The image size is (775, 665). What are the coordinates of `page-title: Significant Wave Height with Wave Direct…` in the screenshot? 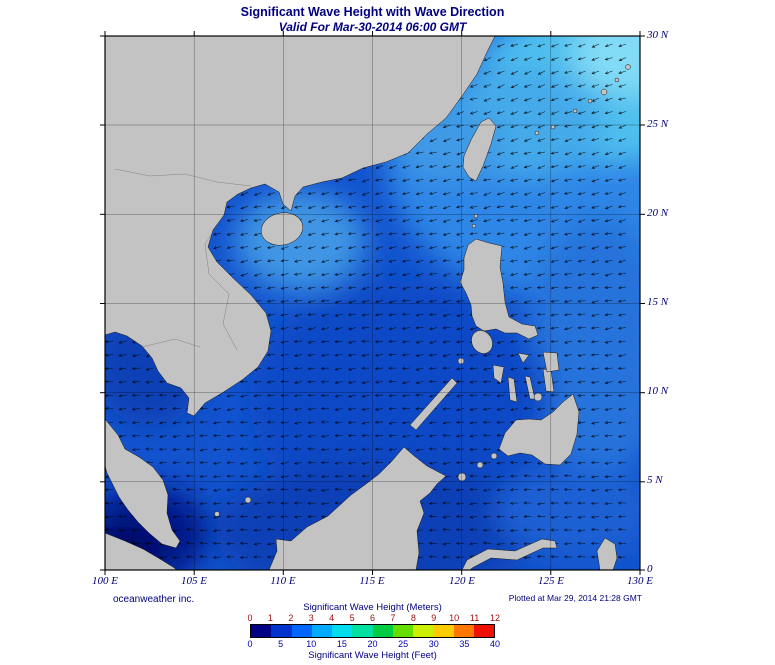 It's located at (372, 12).